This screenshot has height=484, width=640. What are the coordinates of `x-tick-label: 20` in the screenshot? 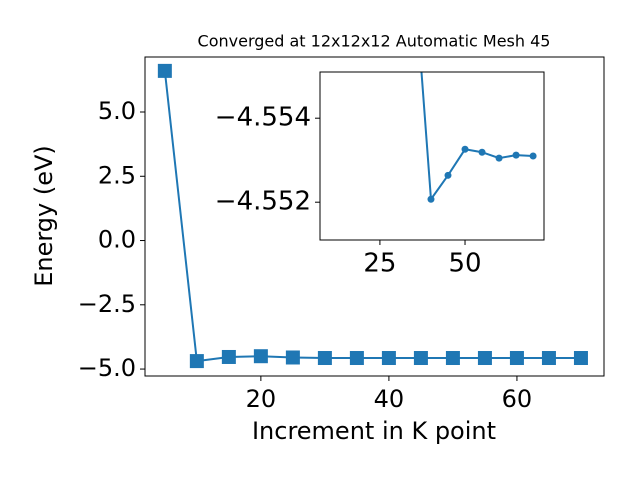 It's located at (261, 399).